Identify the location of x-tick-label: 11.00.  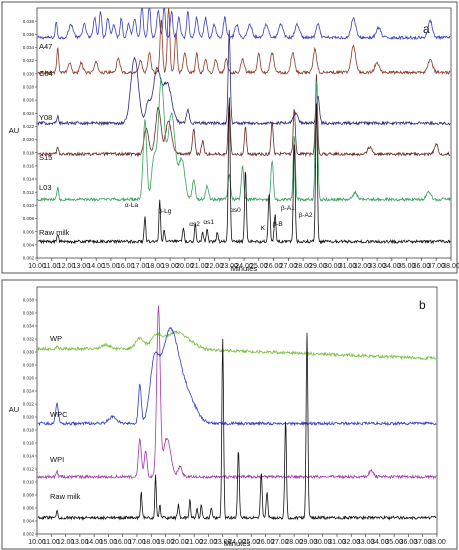
(51, 266).